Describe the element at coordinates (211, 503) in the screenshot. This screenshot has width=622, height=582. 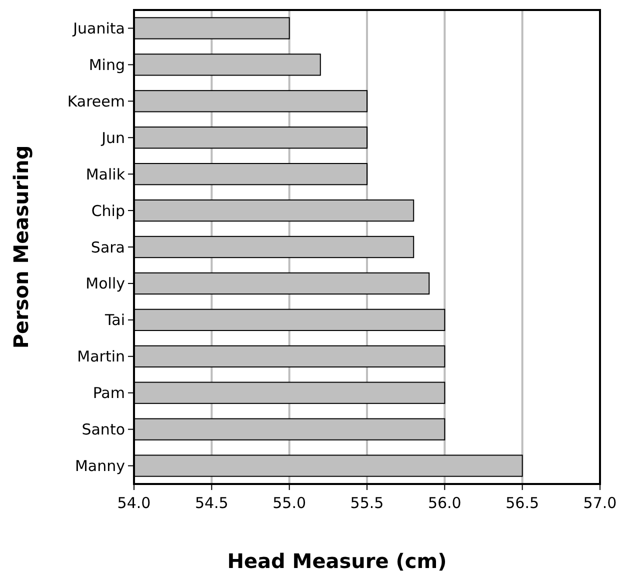
I see `x-tick-label: 54.5` at that location.